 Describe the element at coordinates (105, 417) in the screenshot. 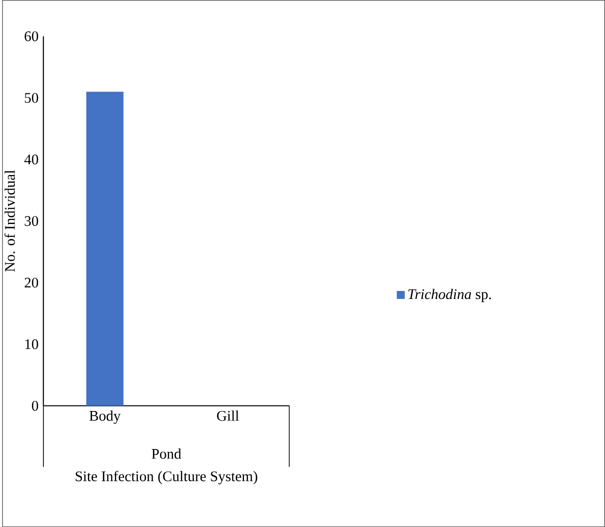

I see `x-tick-label: Body` at that location.